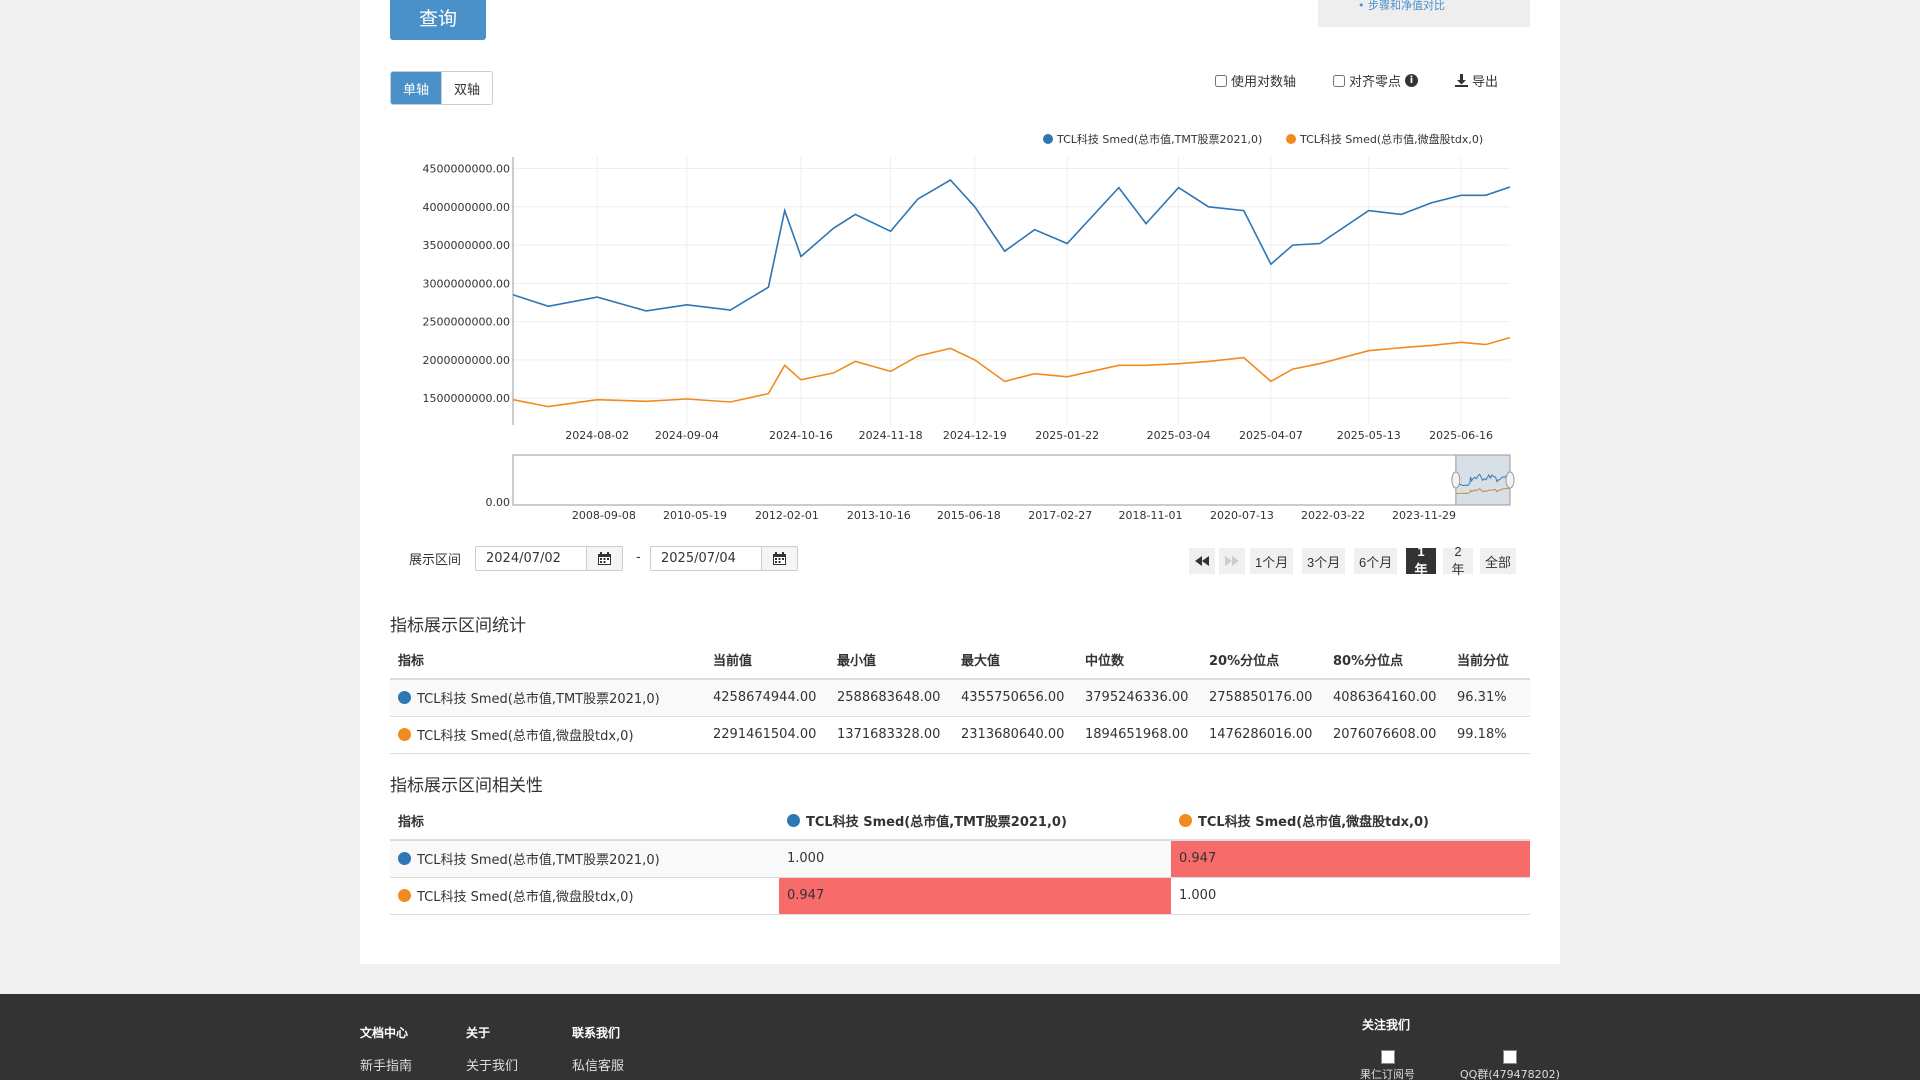  What do you see at coordinates (1242, 515) in the screenshot?
I see `navigator-x-tick-label: 2020-07-13` at bounding box center [1242, 515].